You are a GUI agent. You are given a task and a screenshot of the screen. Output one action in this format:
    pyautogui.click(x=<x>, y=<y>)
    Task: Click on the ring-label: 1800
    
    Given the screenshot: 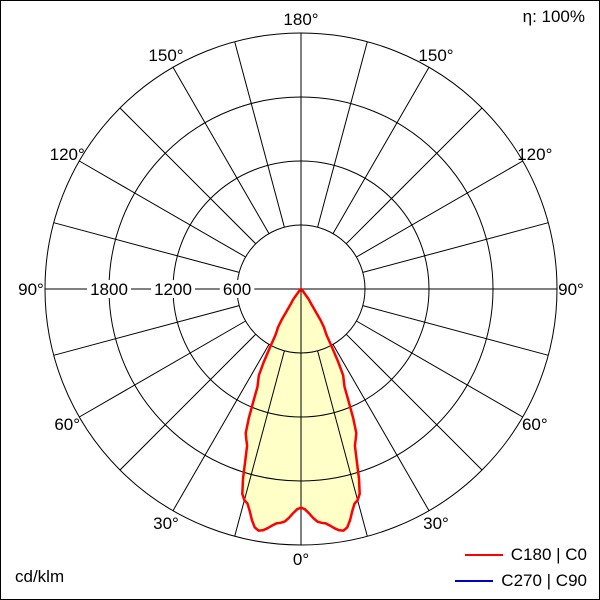 What is the action you would take?
    pyautogui.click(x=109, y=289)
    